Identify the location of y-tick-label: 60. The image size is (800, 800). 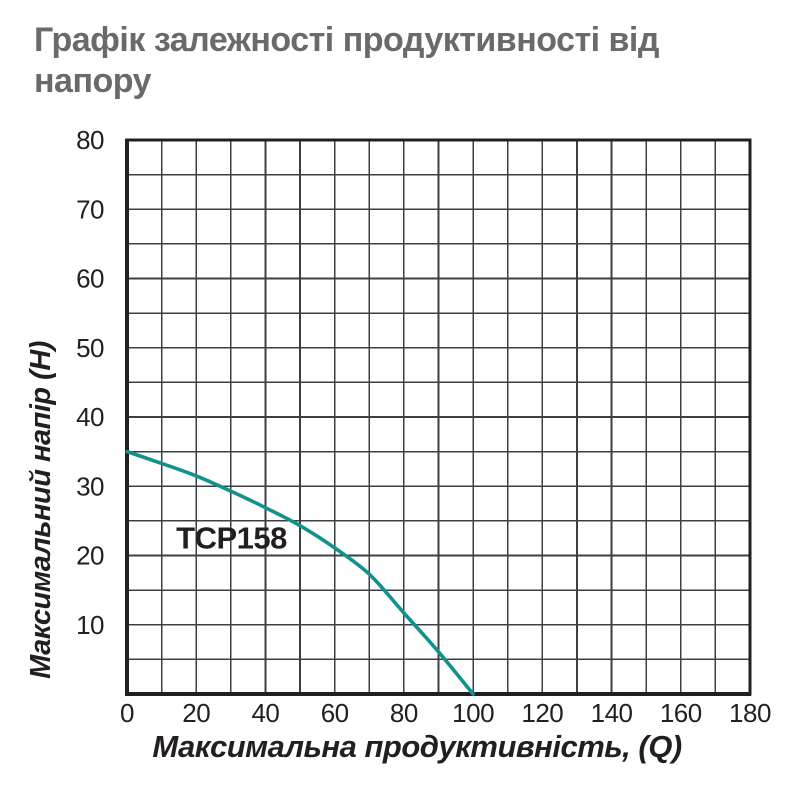
(90, 279).